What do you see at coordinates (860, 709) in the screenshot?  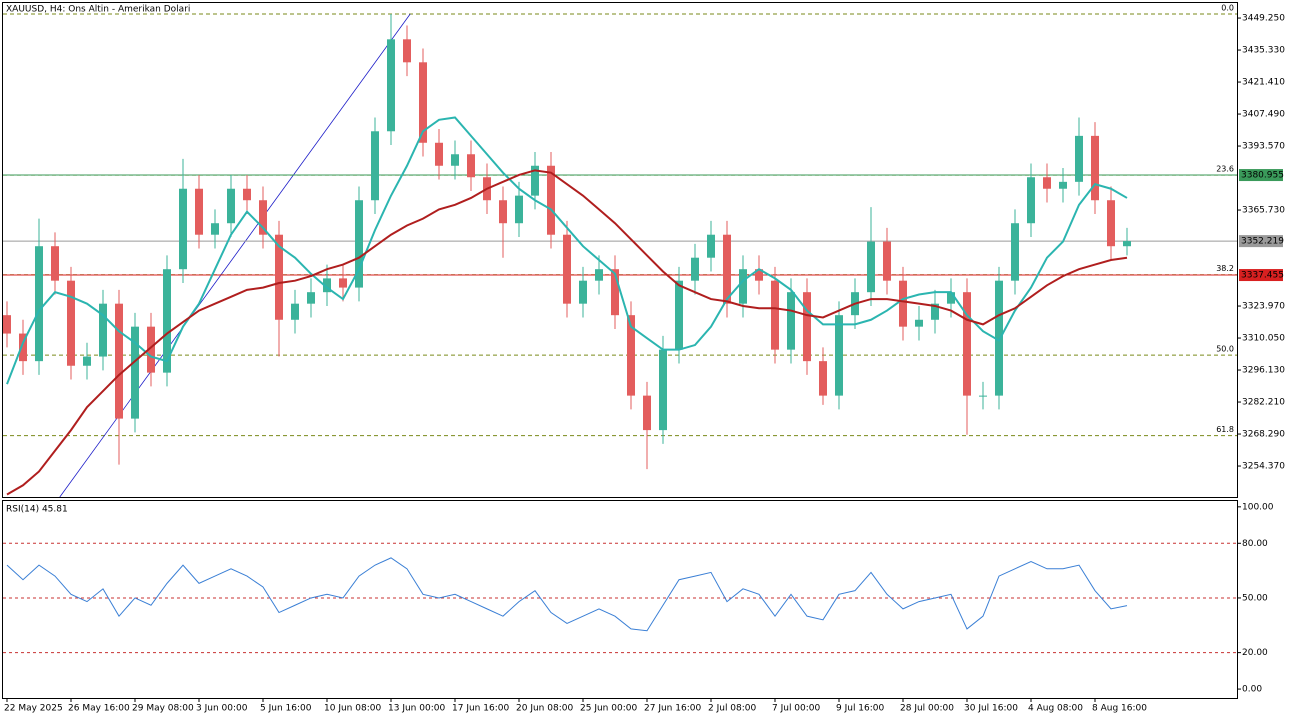 I see `x-tick-label: 9 Jul 16:00` at bounding box center [860, 709].